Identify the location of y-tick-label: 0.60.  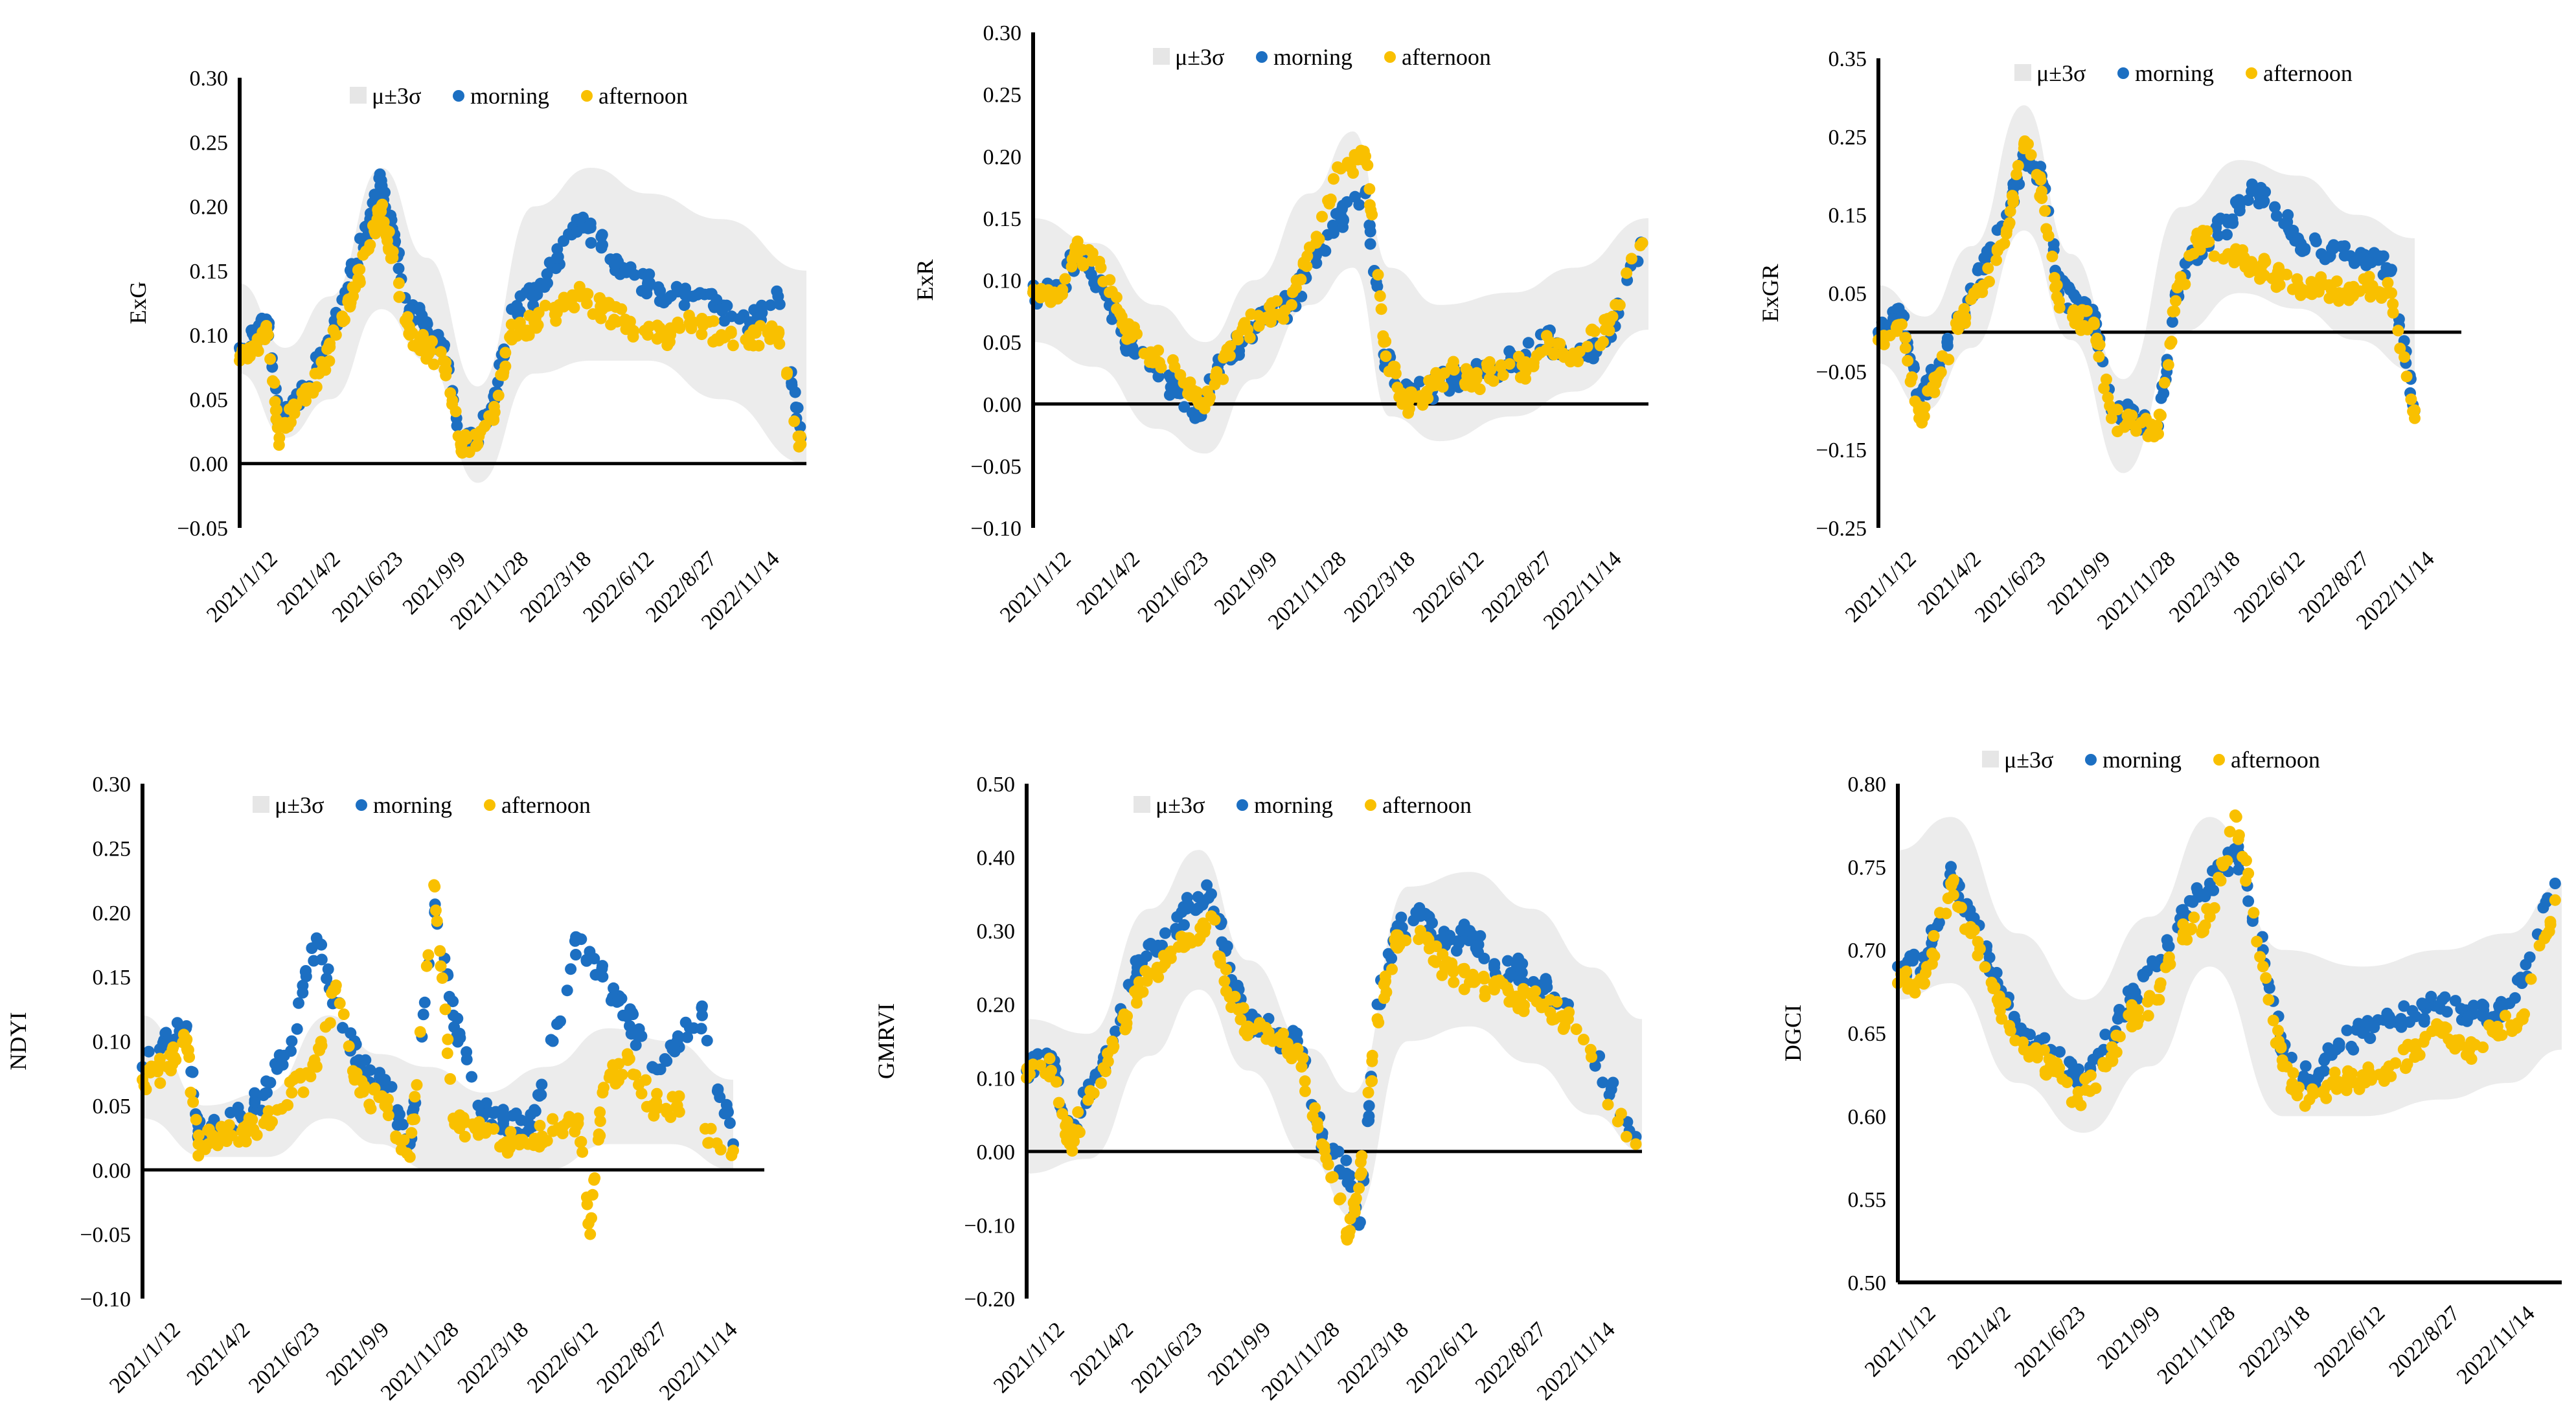
(1868, 1117).